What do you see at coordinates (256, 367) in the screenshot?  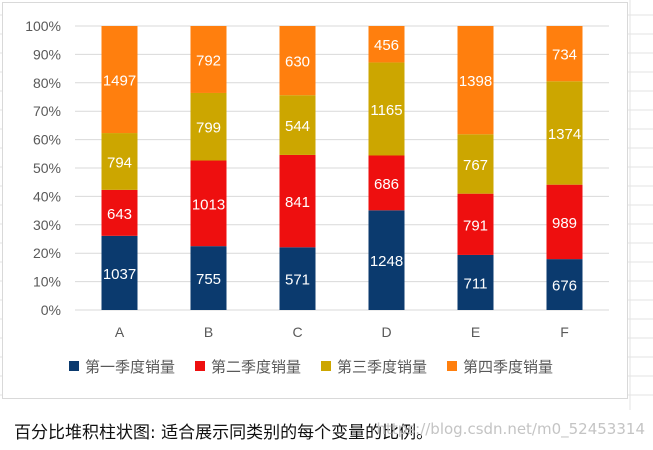 I see `legend-label: 第二季度销量` at bounding box center [256, 367].